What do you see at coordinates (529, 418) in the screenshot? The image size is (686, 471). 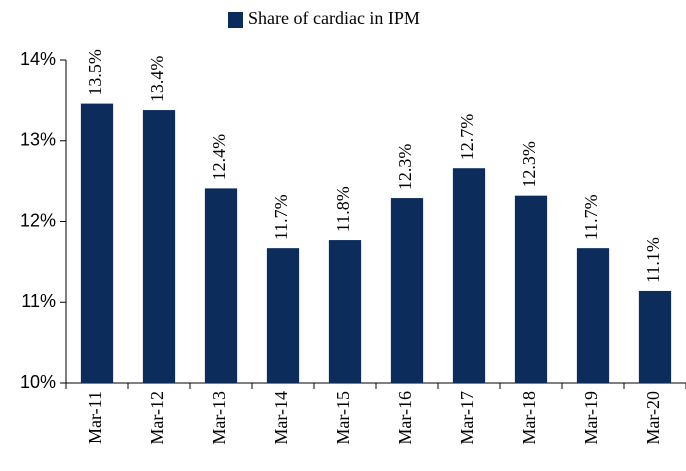 I see `x-tick-label: Mar-18` at bounding box center [529, 418].